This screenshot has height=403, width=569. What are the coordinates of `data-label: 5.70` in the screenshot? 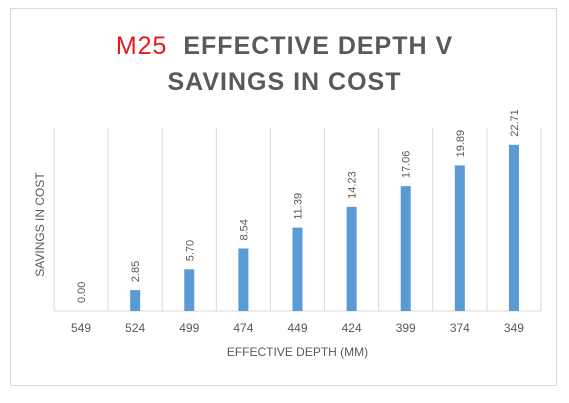 It's located at (190, 250).